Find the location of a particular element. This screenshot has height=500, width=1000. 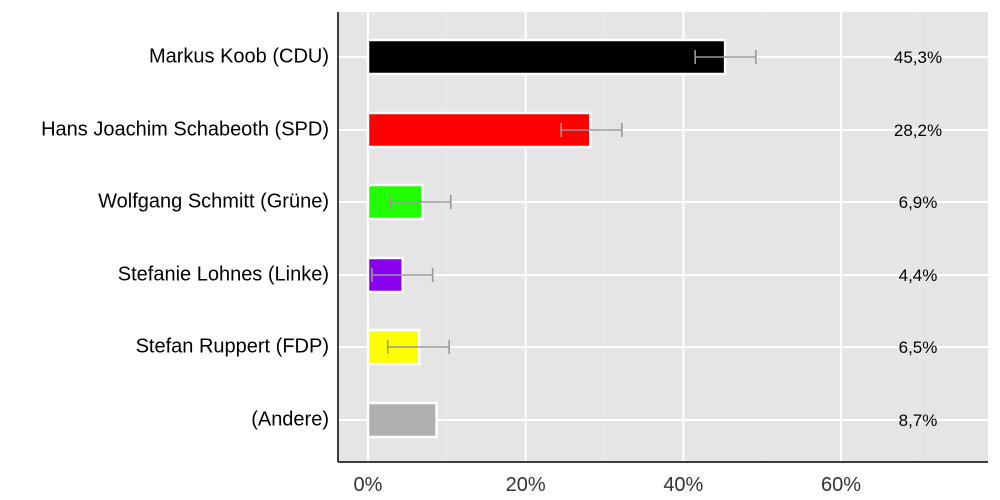

value-label: 4,4% is located at coordinates (918, 275).